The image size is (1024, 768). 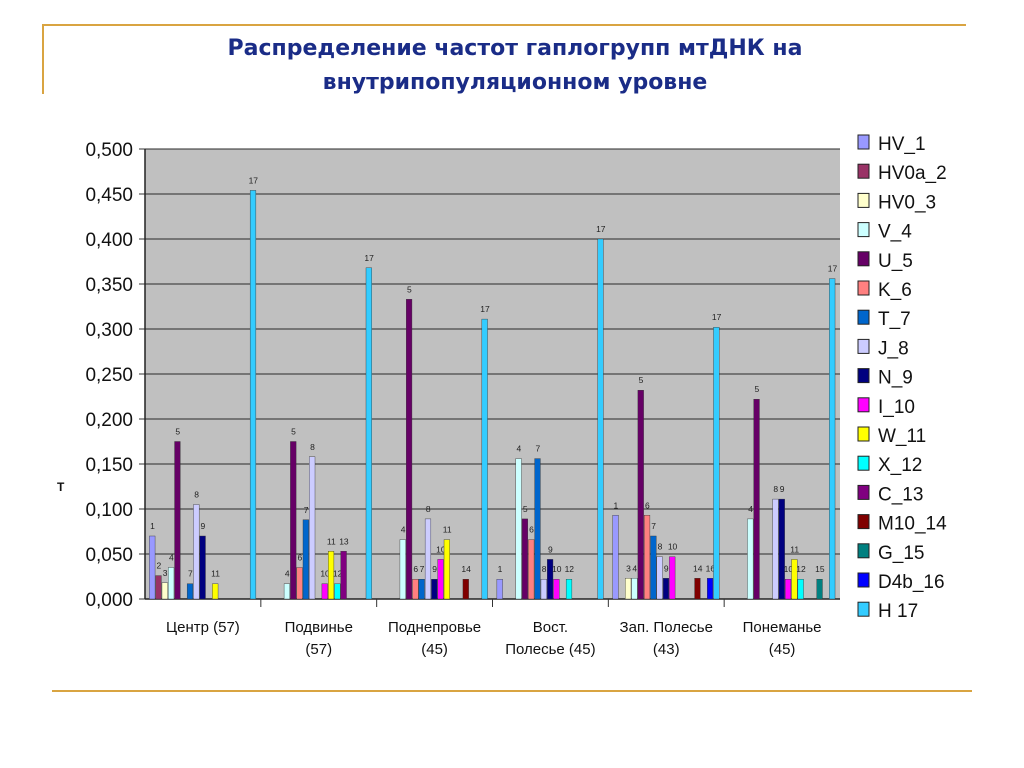 What do you see at coordinates (109, 285) in the screenshot?
I see `y-tick-label: 0,350` at bounding box center [109, 285].